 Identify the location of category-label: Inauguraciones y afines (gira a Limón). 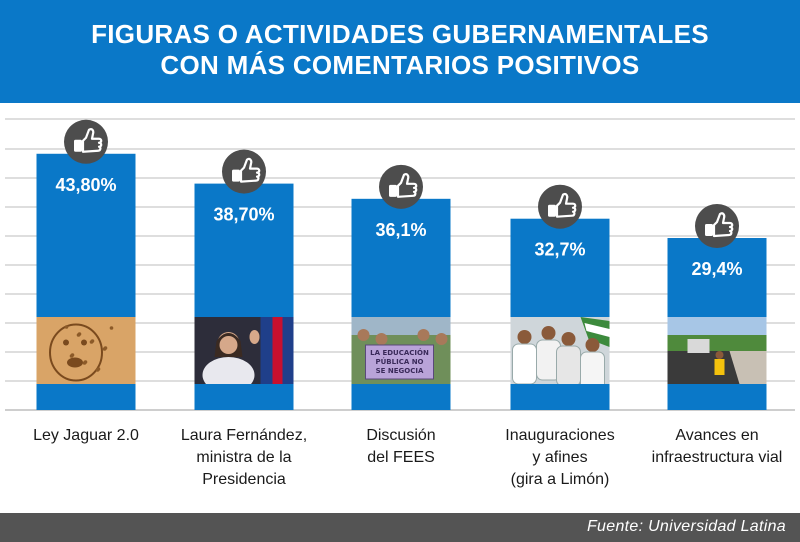
(559, 457).